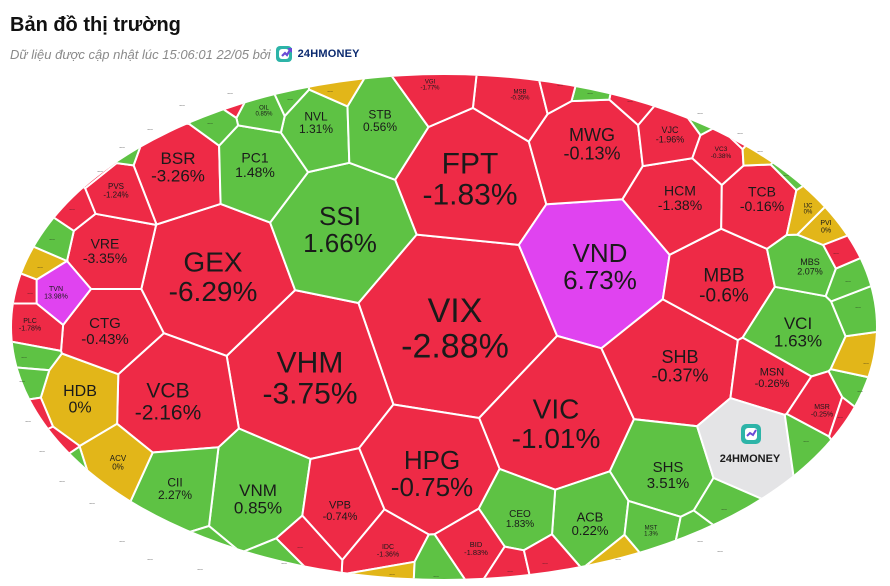  Describe the element at coordinates (30, 321) in the screenshot. I see `ticker-label: PLC` at that location.